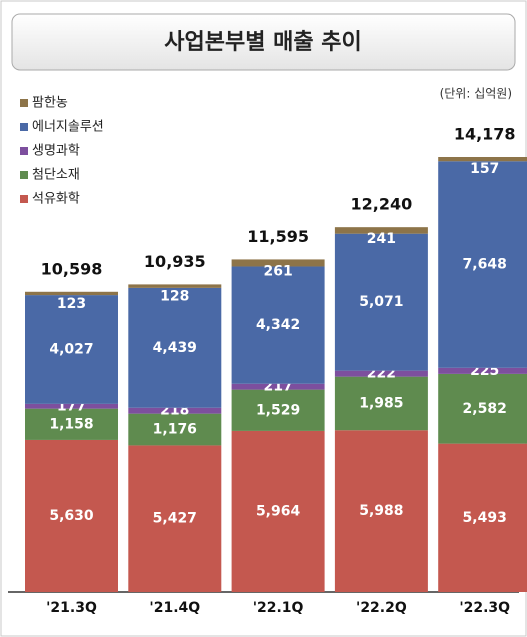  I want to click on segment-label: 4,342, so click(278, 325).